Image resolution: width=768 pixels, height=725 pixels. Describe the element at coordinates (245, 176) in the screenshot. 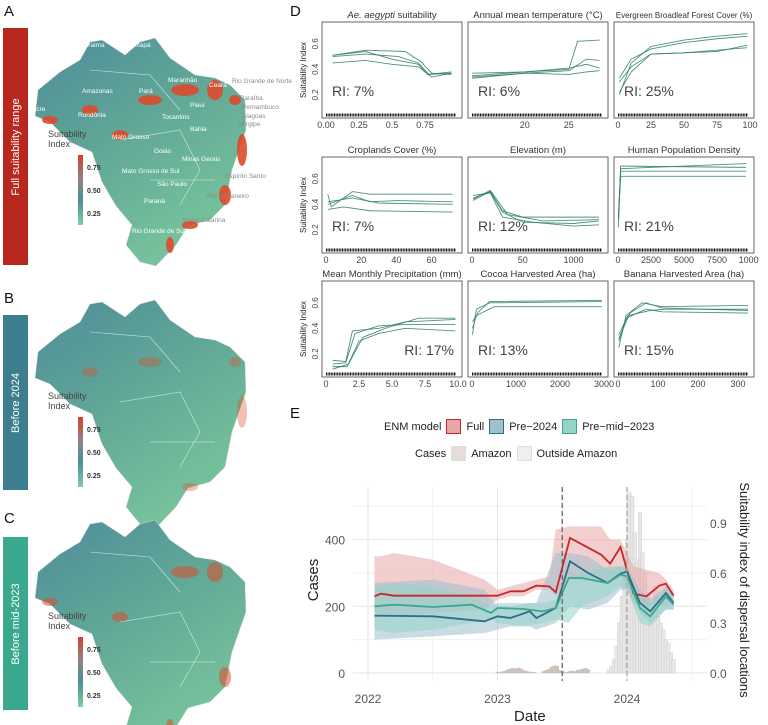

I see `state-label: Espírito Santo` at that location.